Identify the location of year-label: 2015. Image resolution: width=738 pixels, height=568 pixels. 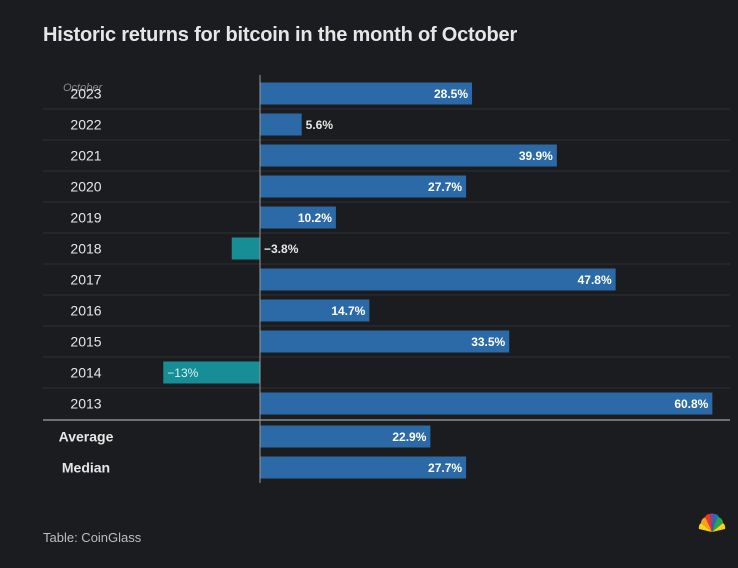
(85, 342).